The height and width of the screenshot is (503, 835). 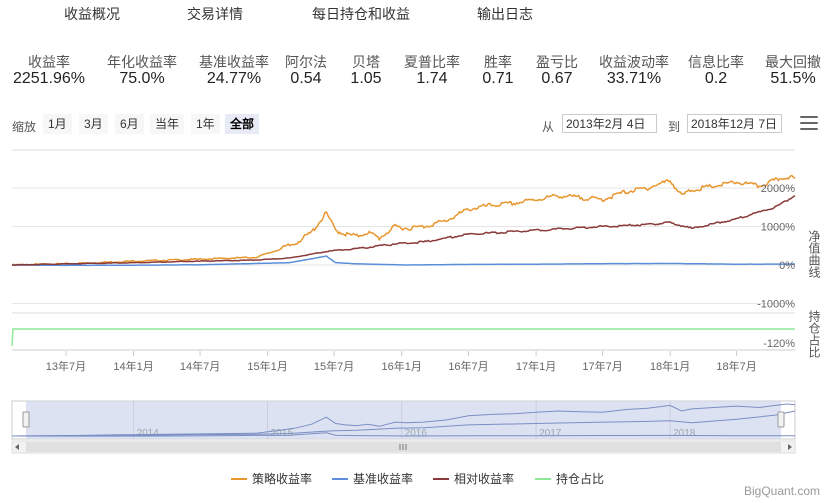 I want to click on metric-value: 1.74, so click(x=432, y=78).